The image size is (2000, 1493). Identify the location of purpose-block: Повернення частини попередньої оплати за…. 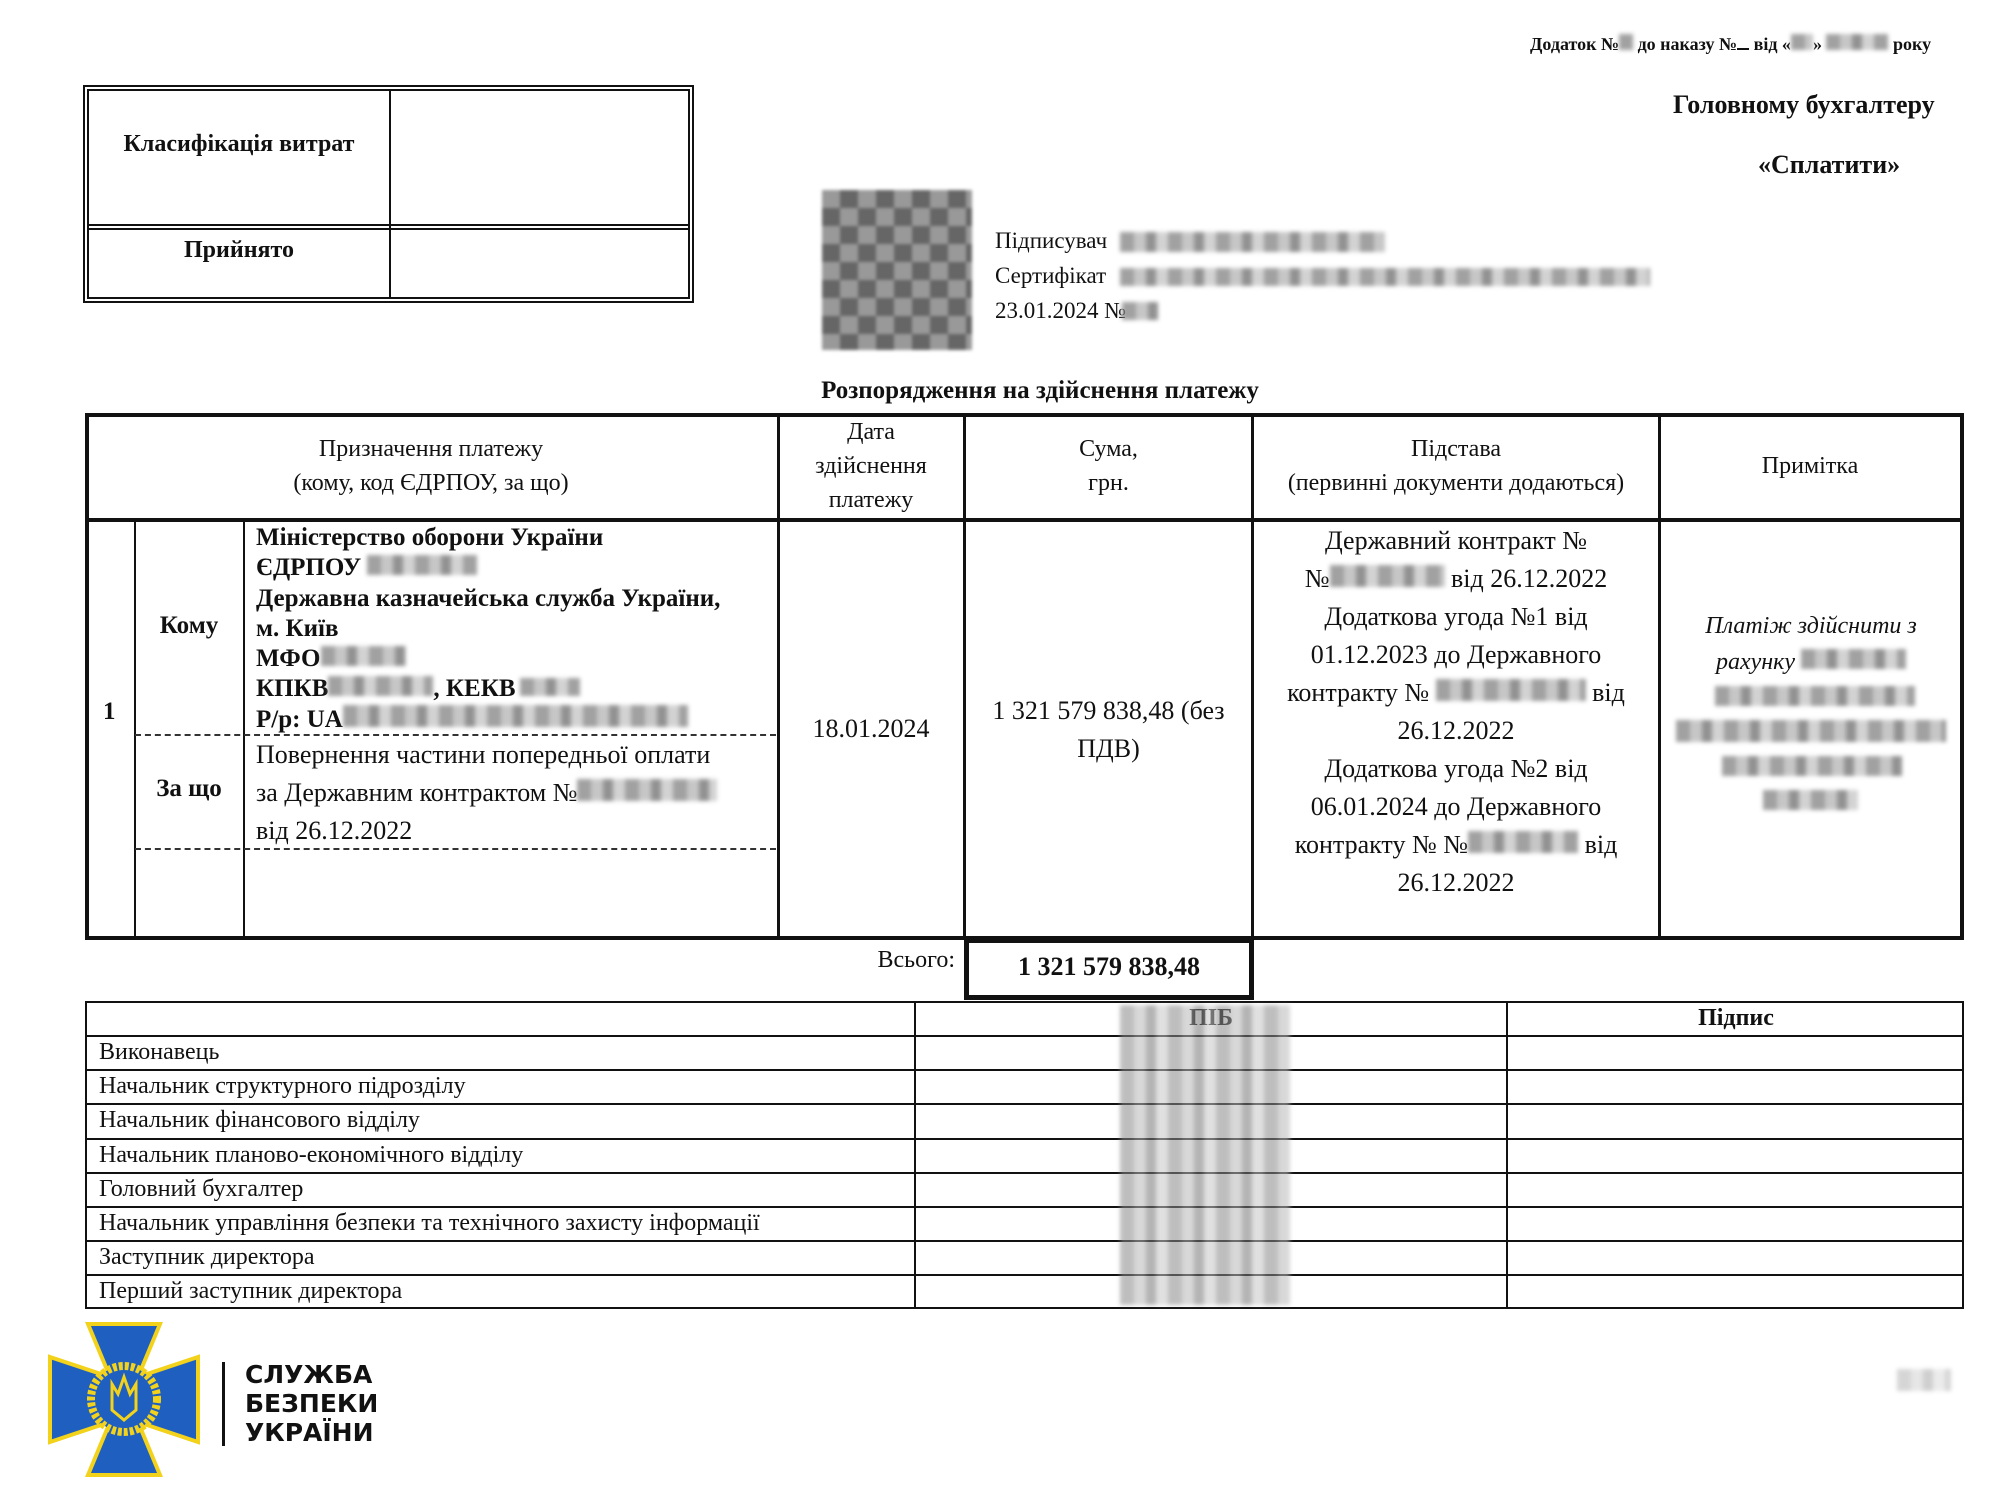
(487, 793).